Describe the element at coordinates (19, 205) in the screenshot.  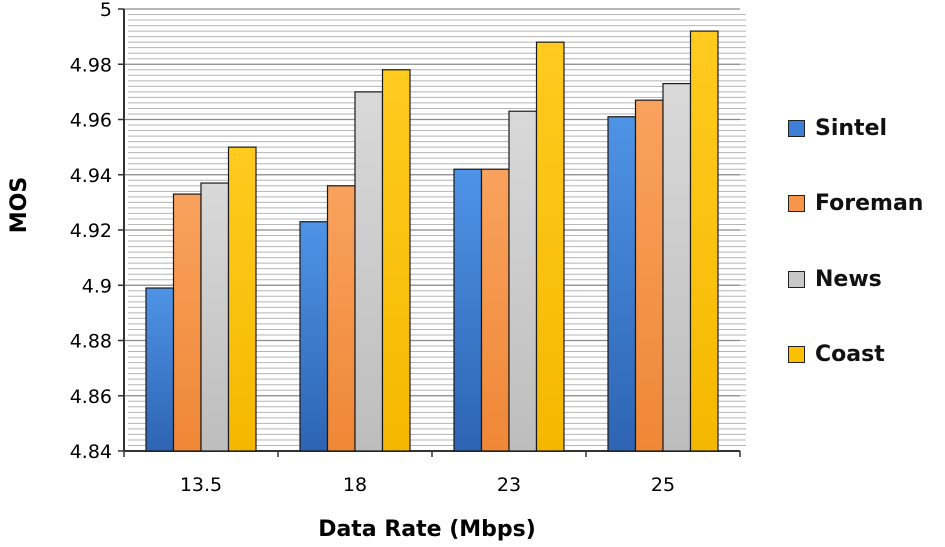
I see `y-axis-title: MOS` at that location.